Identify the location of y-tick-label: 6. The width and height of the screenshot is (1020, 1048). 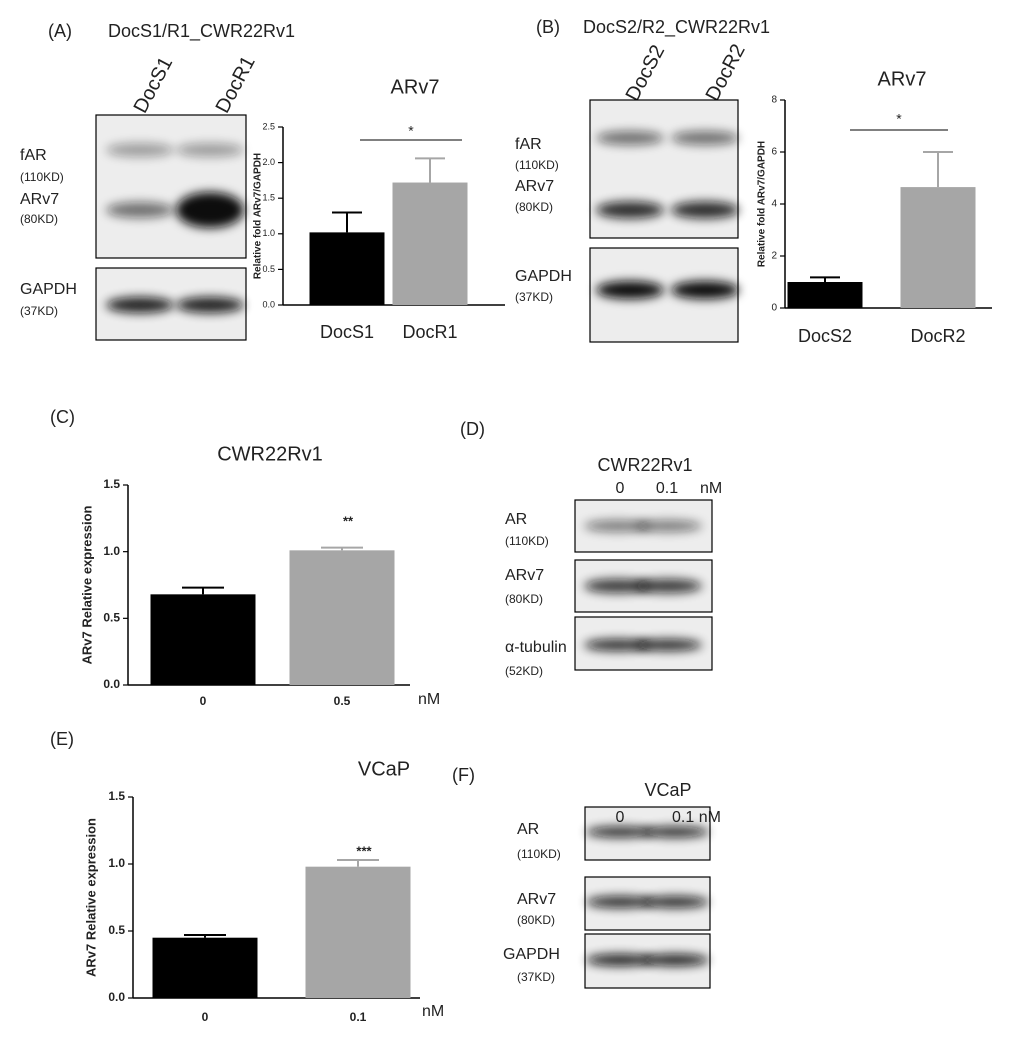
(774, 152).